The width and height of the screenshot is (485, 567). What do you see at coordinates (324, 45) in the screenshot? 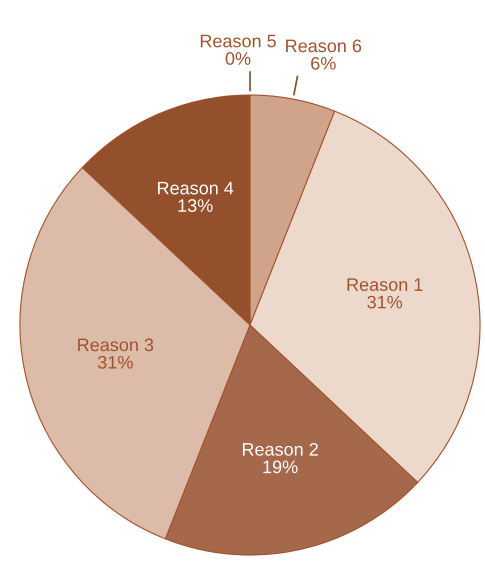
I see `slice-label: Reason 6` at bounding box center [324, 45].